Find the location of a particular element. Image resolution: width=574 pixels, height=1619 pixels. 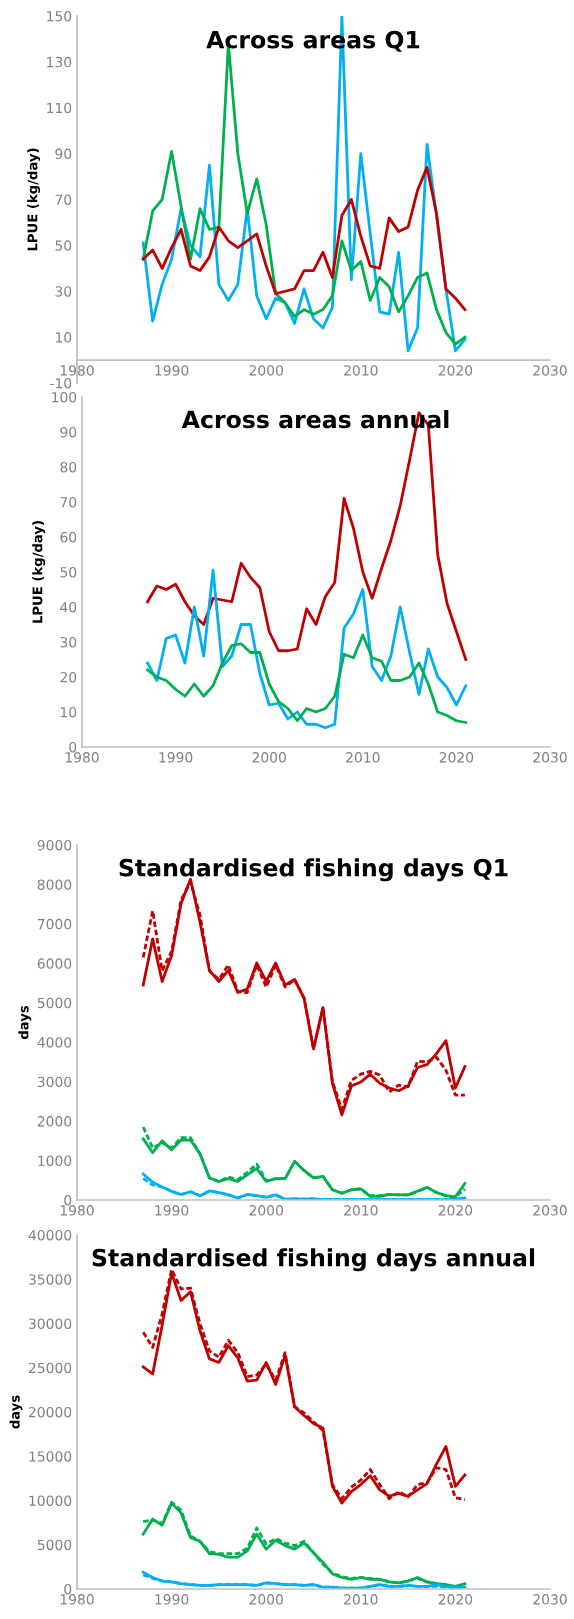

text: Standardised fishing days annual is located at coordinates (313, 1260).